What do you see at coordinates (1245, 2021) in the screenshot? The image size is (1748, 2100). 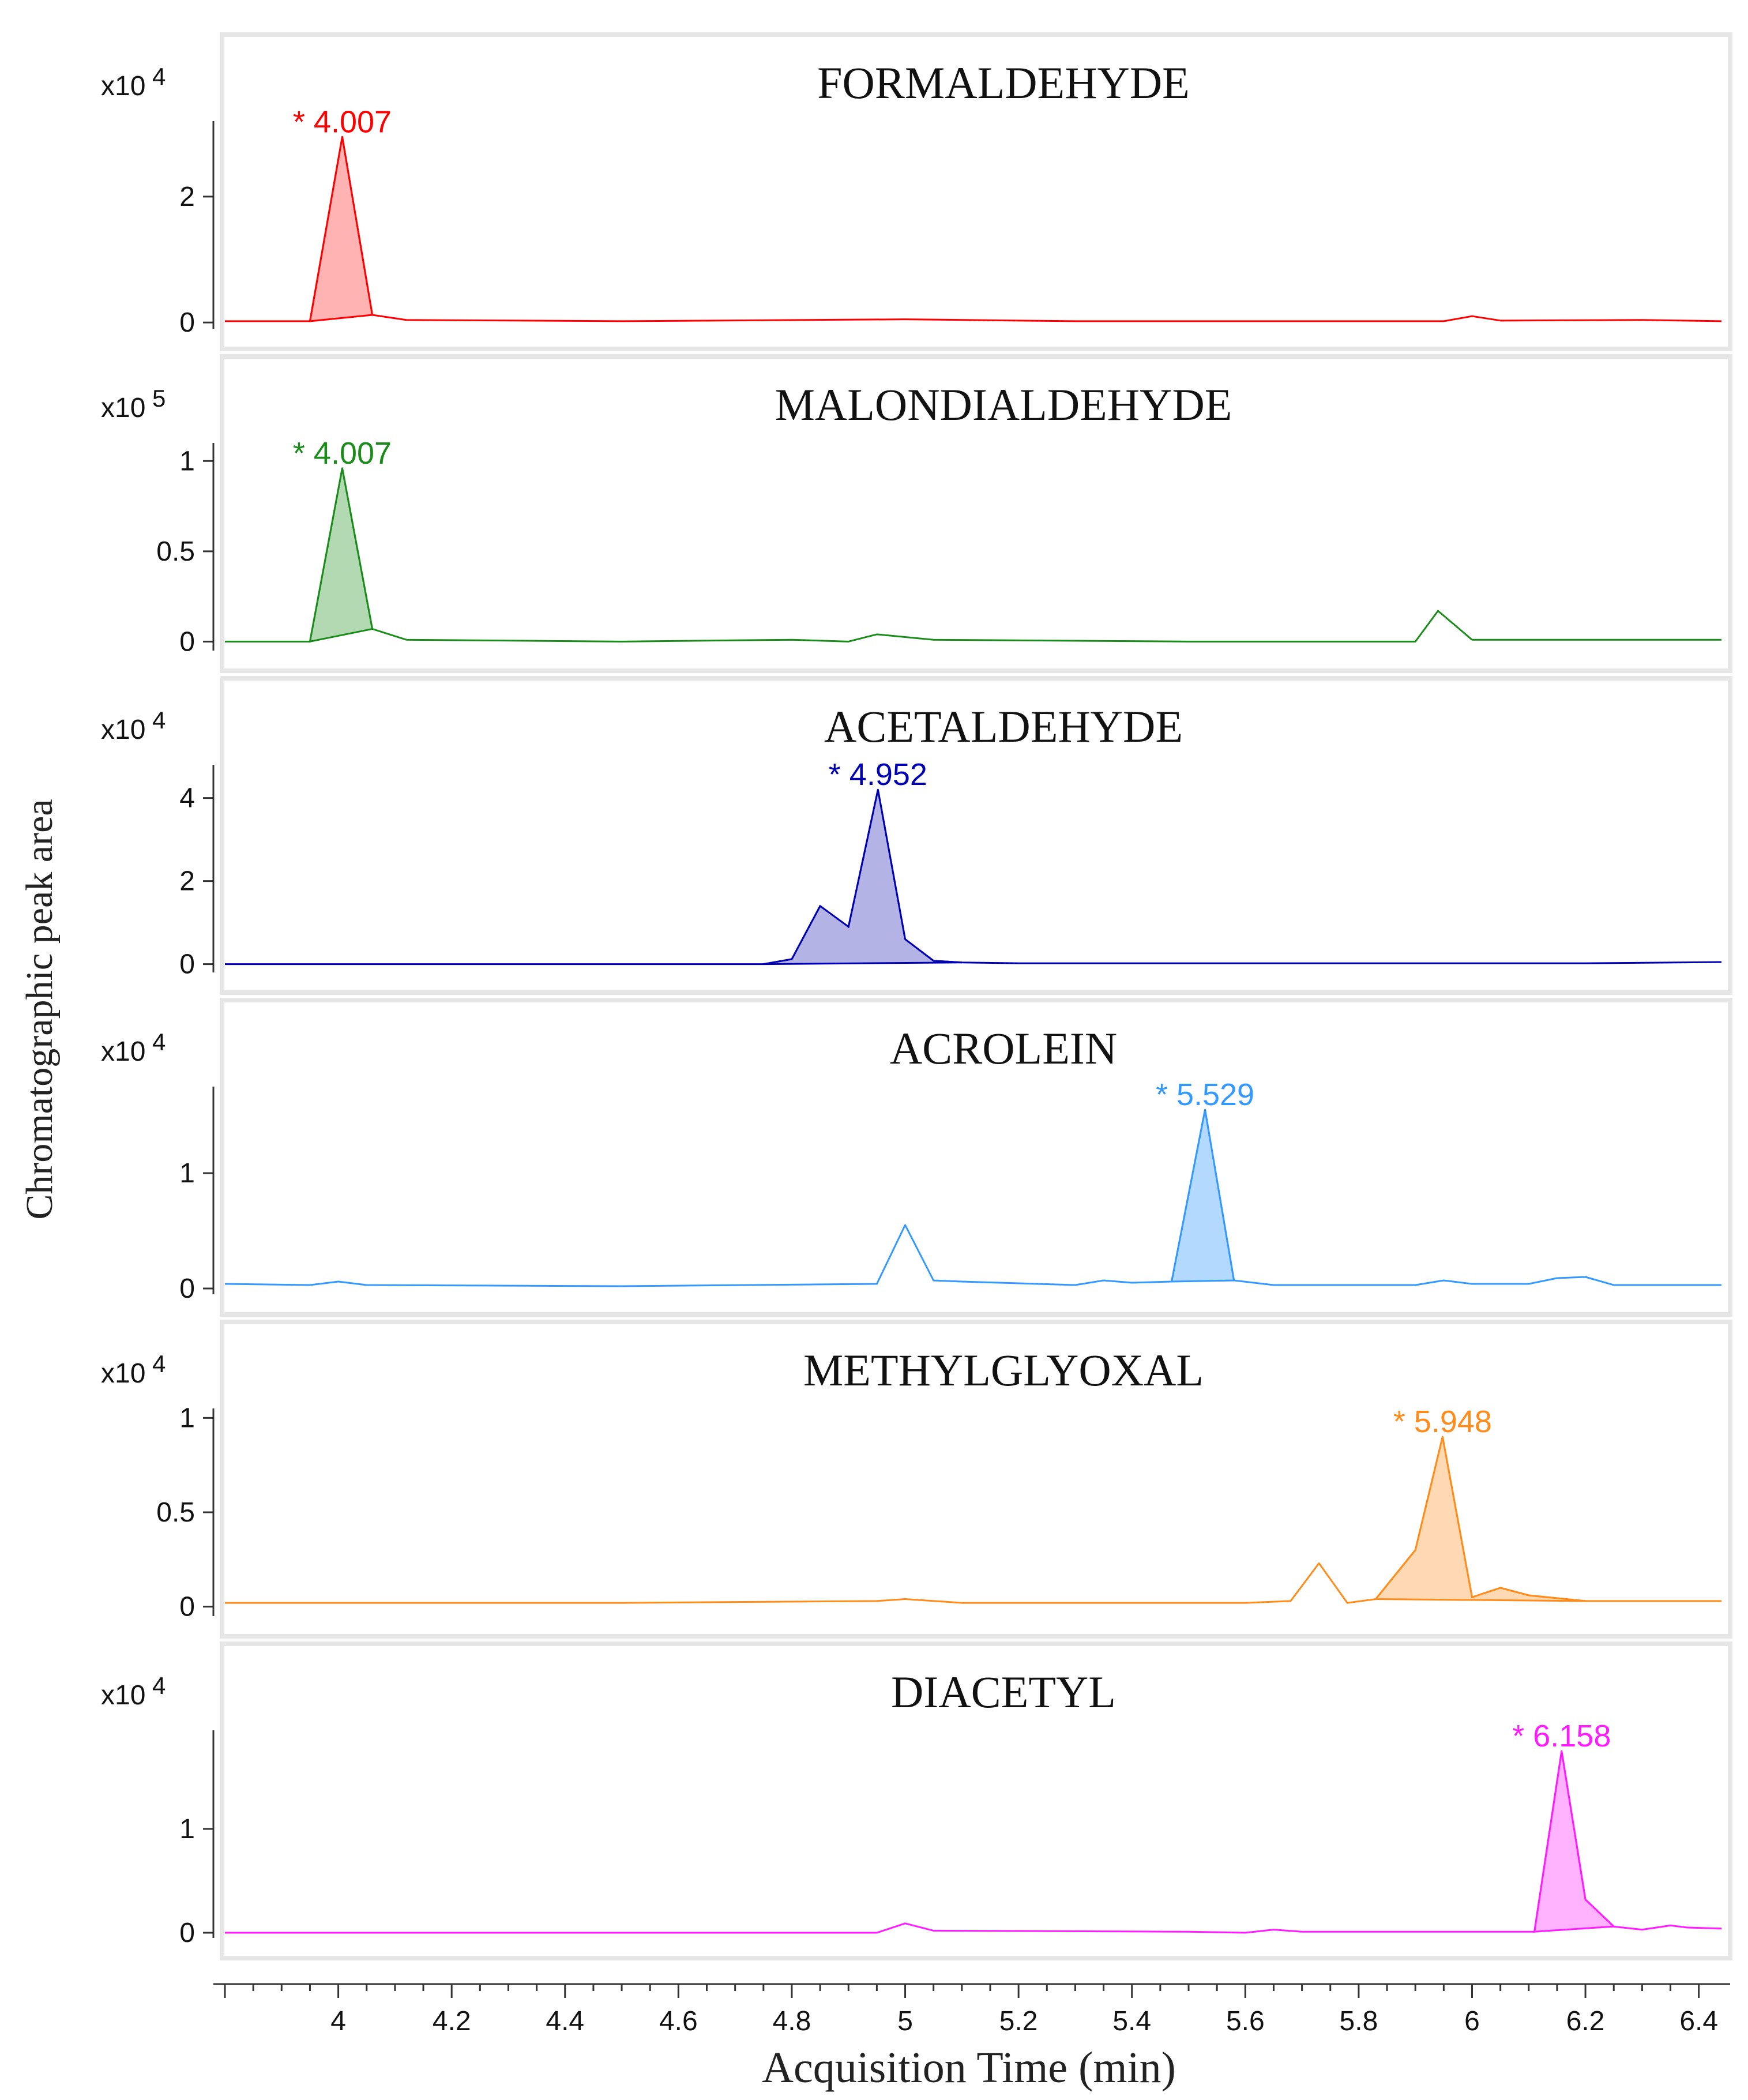 I see `x-tick-label: 5.6` at bounding box center [1245, 2021].